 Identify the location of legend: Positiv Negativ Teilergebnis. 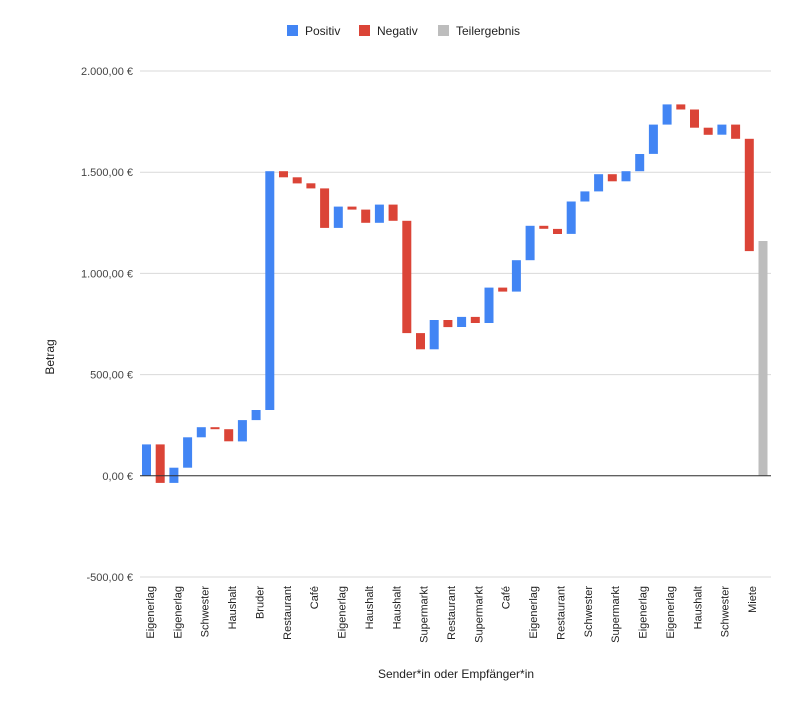
(403, 31).